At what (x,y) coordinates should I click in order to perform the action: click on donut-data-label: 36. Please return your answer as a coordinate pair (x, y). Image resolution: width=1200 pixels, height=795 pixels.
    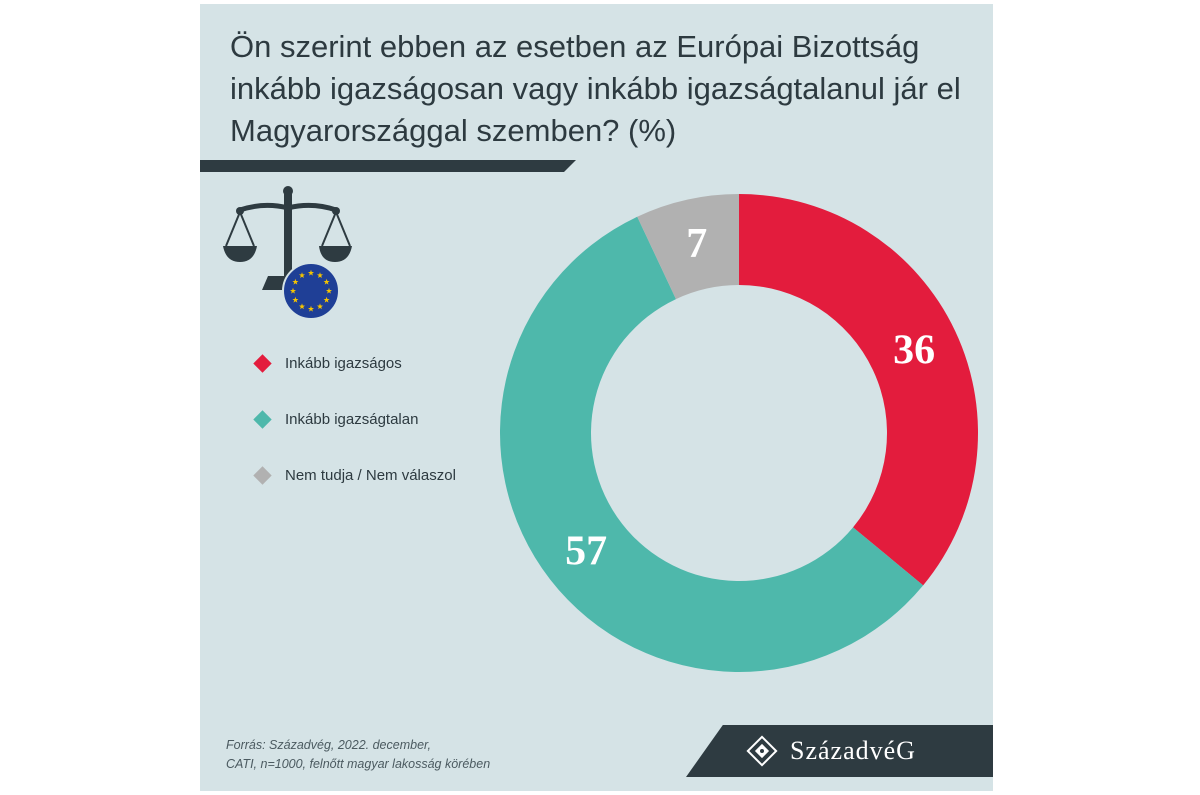
    Looking at the image, I should click on (914, 351).